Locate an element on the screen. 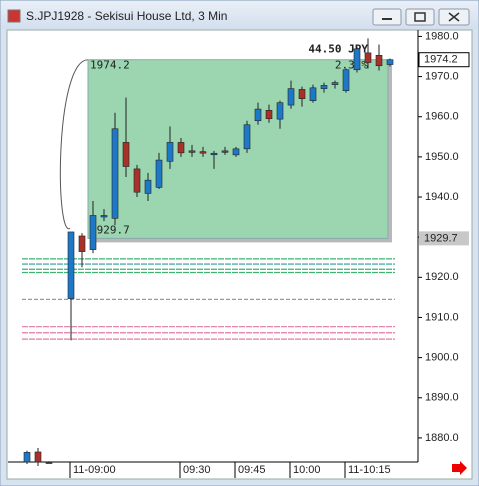  y-tick-label: 1880.0 is located at coordinates (442, 438).